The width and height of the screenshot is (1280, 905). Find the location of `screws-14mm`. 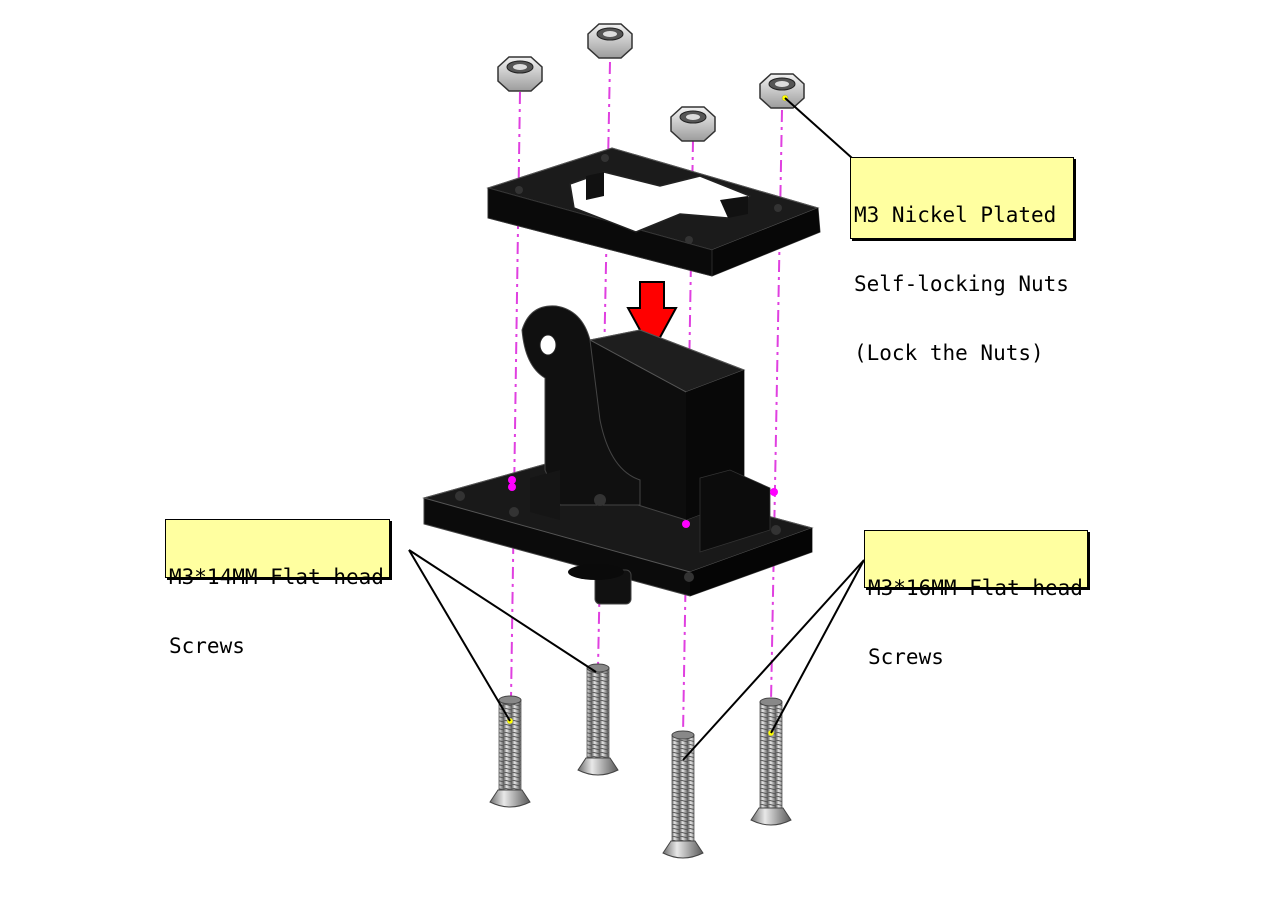

screws-14mm is located at coordinates (554, 735).